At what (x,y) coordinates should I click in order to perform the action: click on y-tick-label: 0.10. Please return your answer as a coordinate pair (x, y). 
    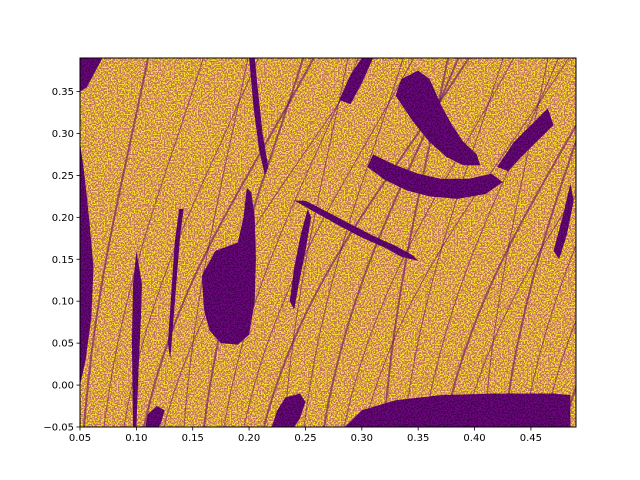
    Looking at the image, I should click on (63, 302).